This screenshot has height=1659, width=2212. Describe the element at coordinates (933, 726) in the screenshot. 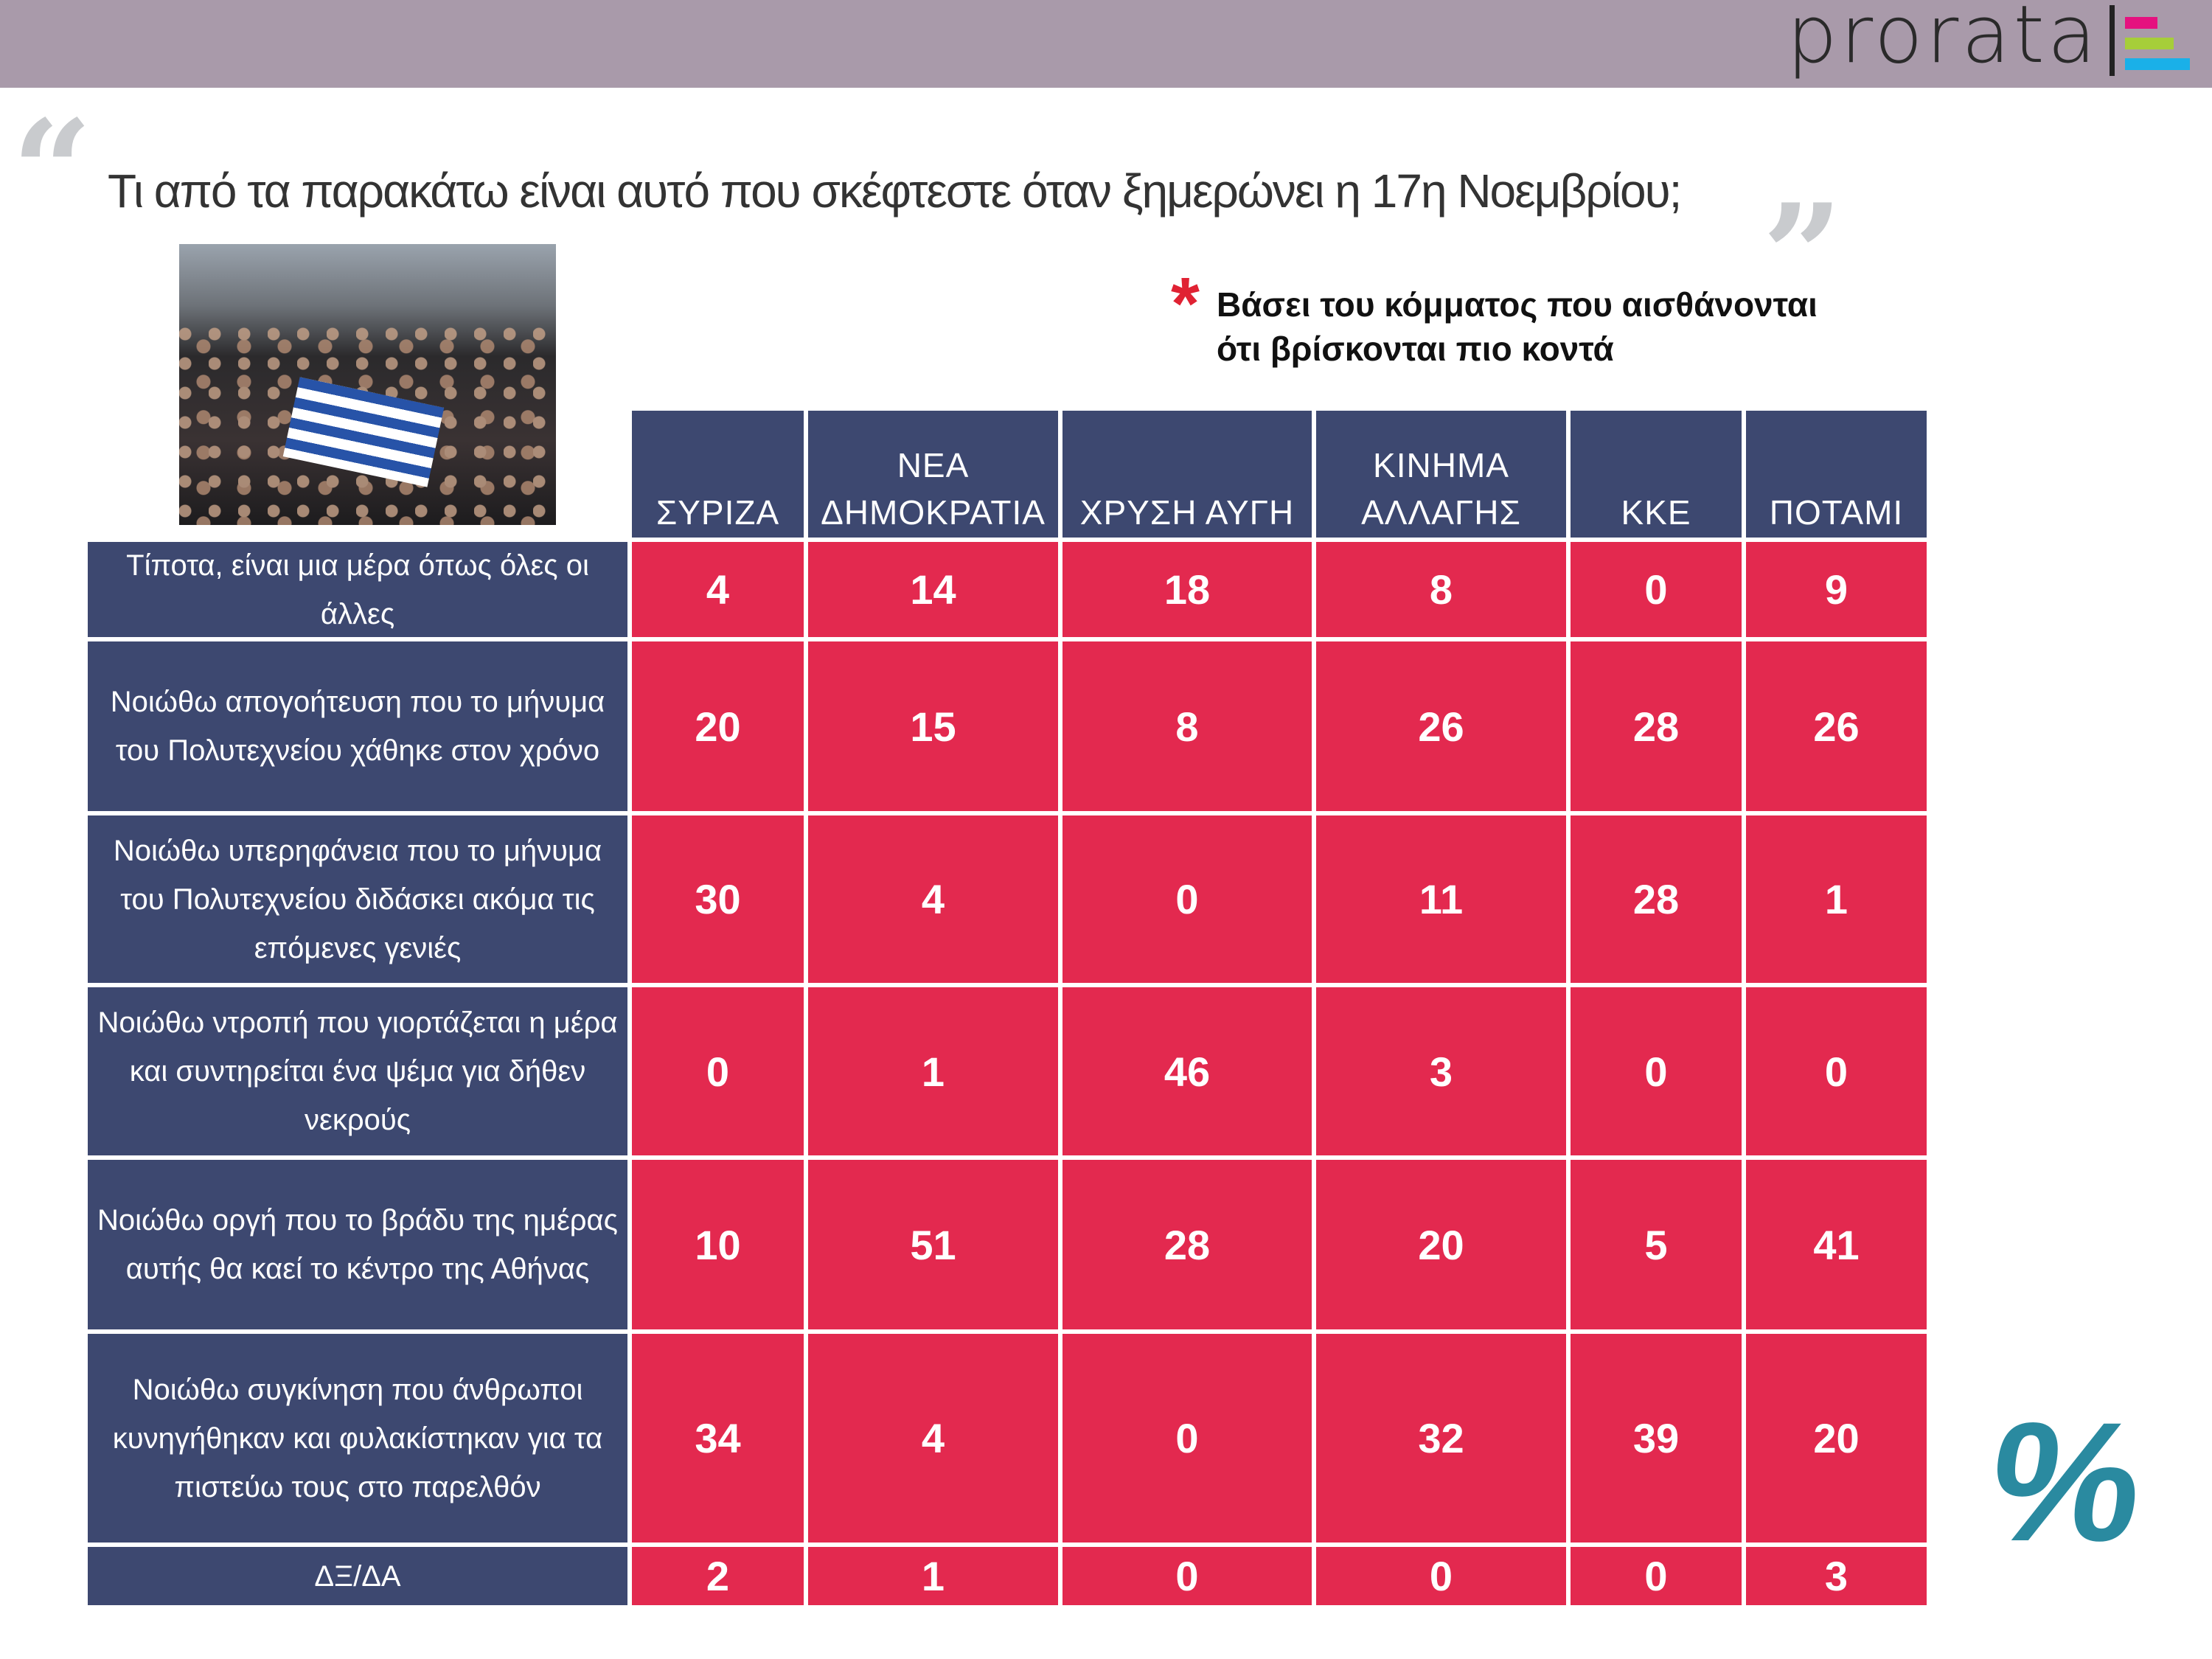

I see `value-cell: 15` at that location.